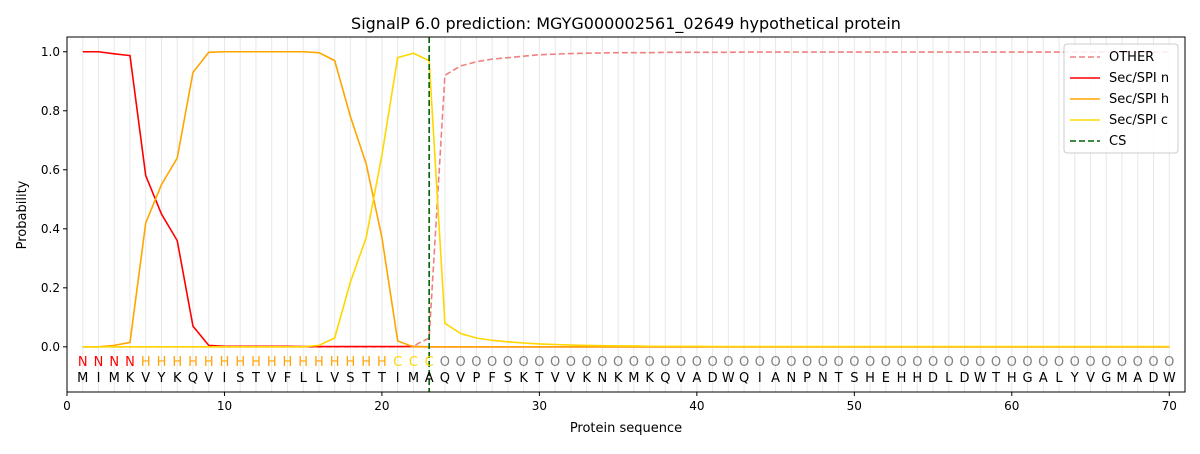 This screenshot has width=1200, height=454. Describe the element at coordinates (491, 378) in the screenshot. I see `residue-label: F` at that location.